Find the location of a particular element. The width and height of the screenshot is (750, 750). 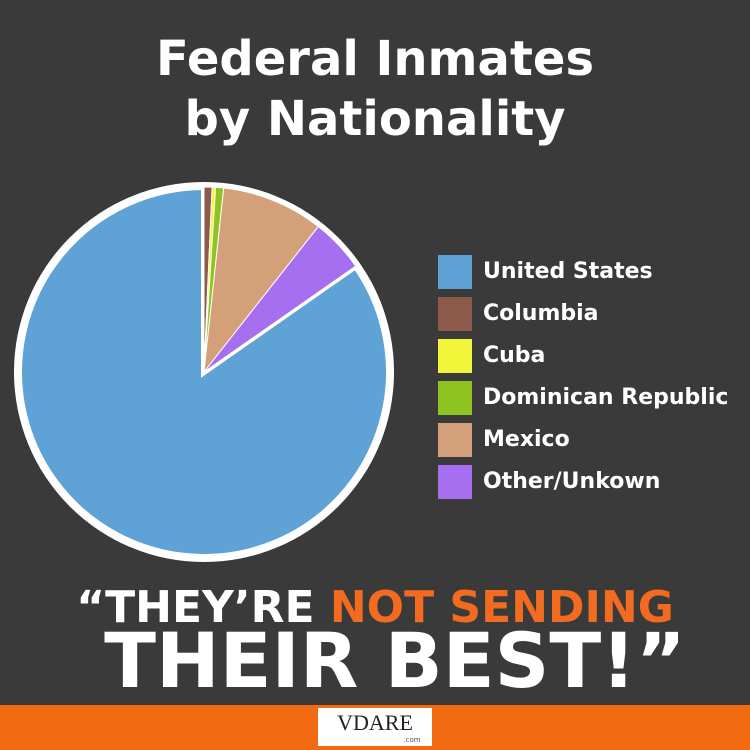

logo-sub: .com is located at coordinates (411, 740).